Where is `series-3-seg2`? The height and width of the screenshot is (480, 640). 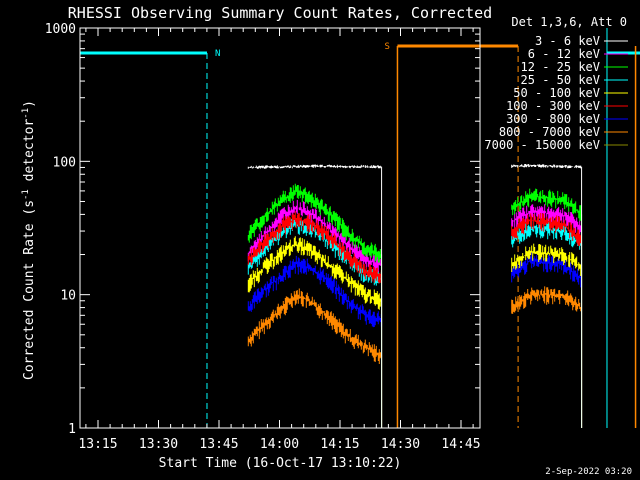
series-3-seg2 is located at coordinates (546, 204).